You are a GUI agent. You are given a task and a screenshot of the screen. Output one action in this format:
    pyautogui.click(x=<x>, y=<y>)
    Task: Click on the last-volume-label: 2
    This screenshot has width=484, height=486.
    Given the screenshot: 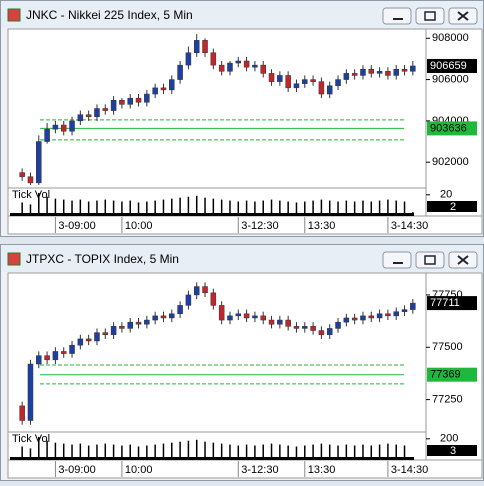 What is the action you would take?
    pyautogui.click(x=453, y=207)
    